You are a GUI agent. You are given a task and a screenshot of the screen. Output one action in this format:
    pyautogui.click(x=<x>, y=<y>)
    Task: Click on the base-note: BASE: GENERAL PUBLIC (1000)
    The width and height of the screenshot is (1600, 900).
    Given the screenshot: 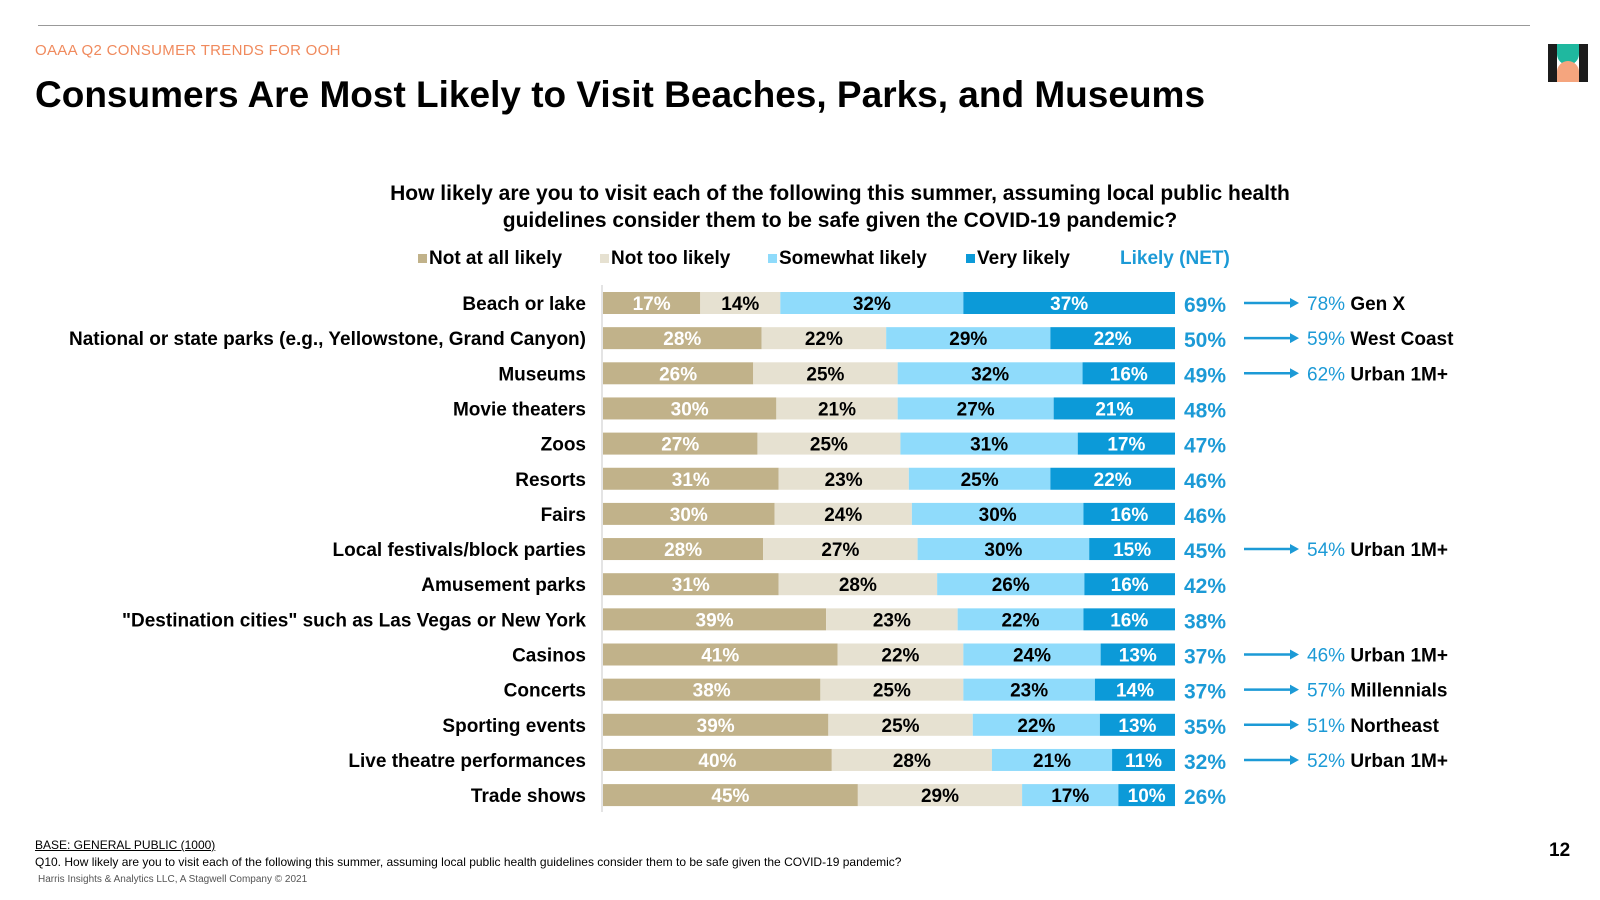 What is the action you would take?
    pyautogui.click(x=125, y=845)
    